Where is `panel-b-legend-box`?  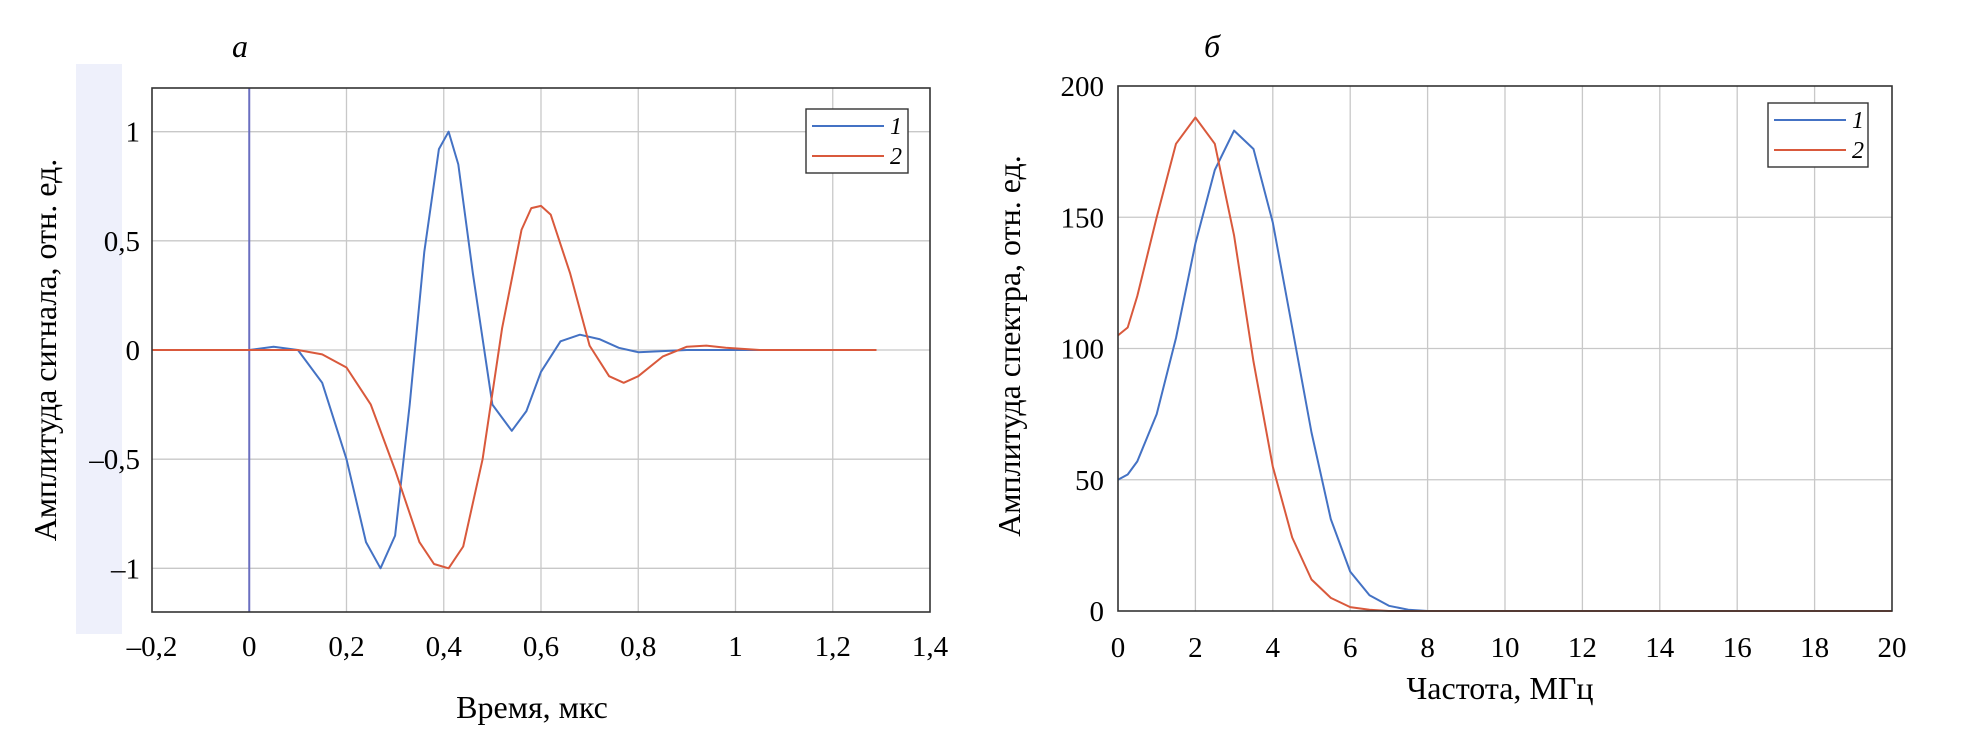
panel-b-legend-box is located at coordinates (1818, 135).